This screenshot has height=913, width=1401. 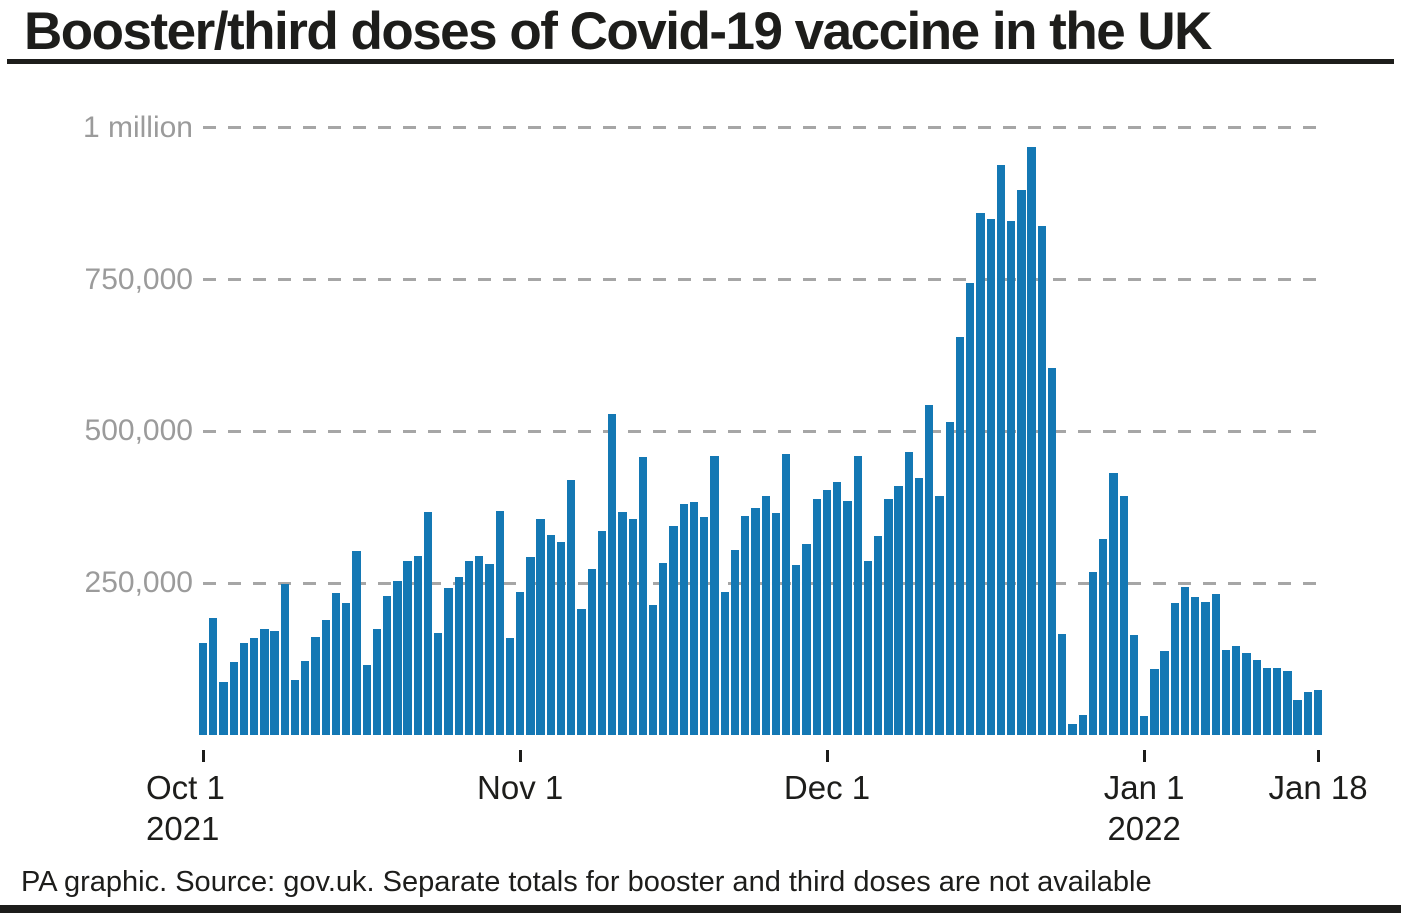 I want to click on y-axis-label: 750,000, so click(x=138, y=279).